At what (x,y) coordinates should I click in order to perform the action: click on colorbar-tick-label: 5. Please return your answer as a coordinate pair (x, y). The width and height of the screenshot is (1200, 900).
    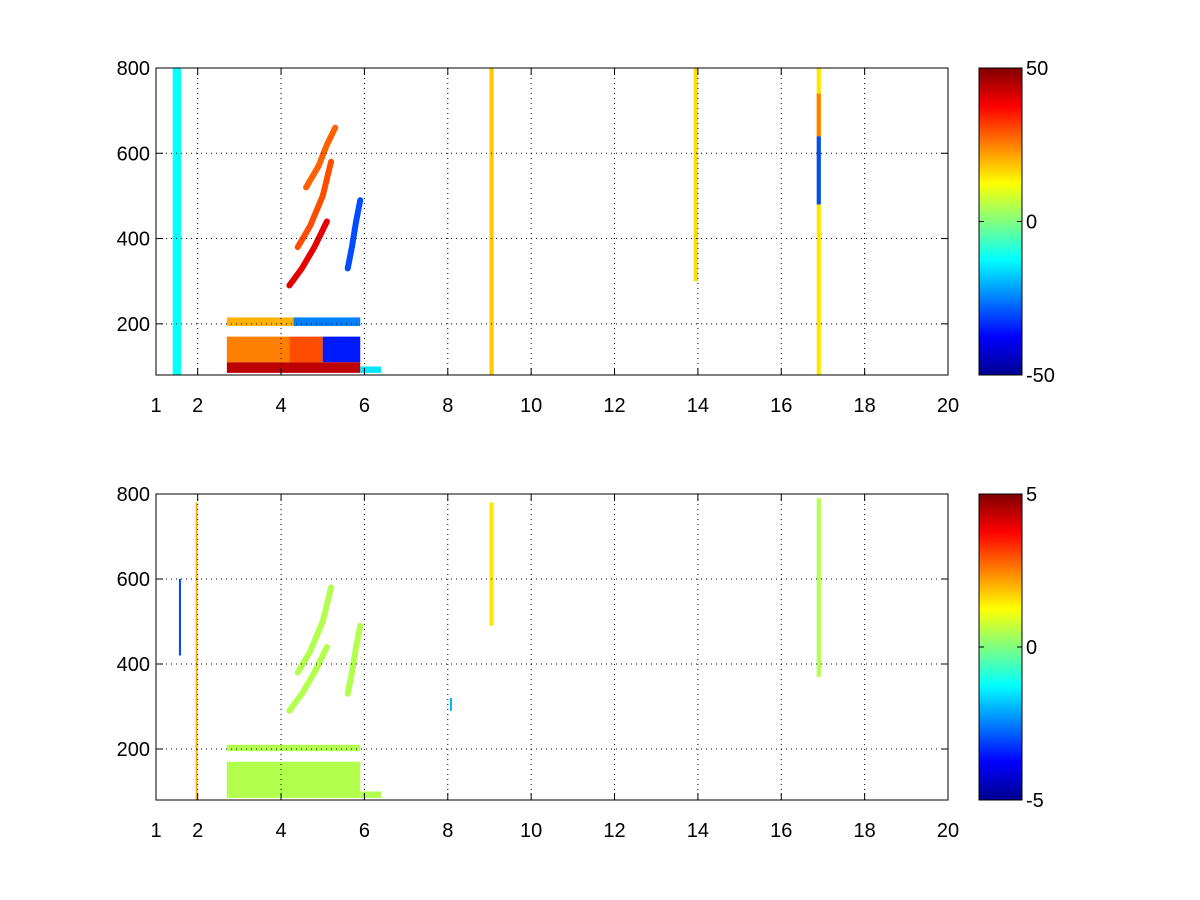
    Looking at the image, I should click on (1031, 495).